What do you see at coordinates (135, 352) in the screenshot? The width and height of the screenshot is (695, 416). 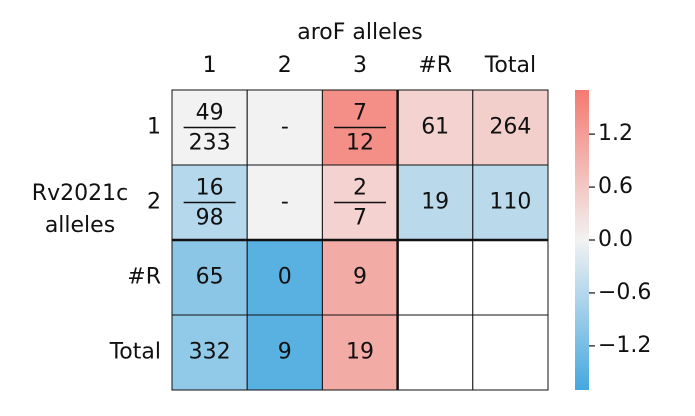 I see `row-label: Total` at bounding box center [135, 352].